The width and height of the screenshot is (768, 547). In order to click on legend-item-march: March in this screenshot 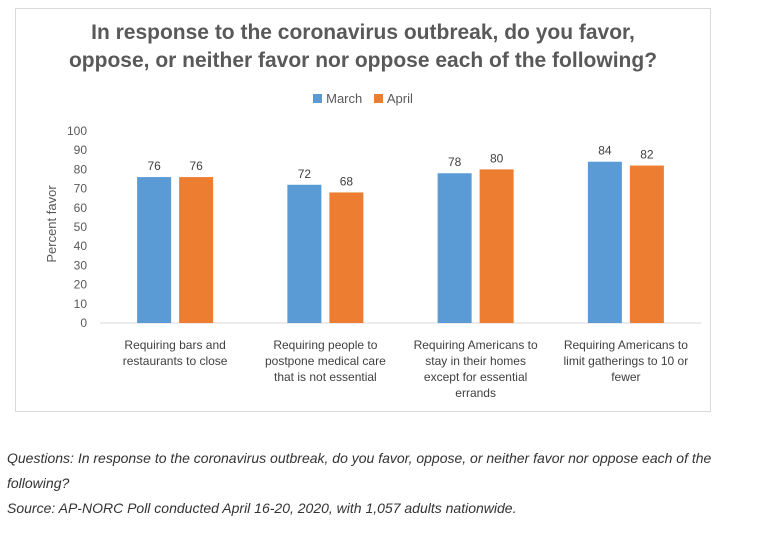, I will do `click(337, 98)`.